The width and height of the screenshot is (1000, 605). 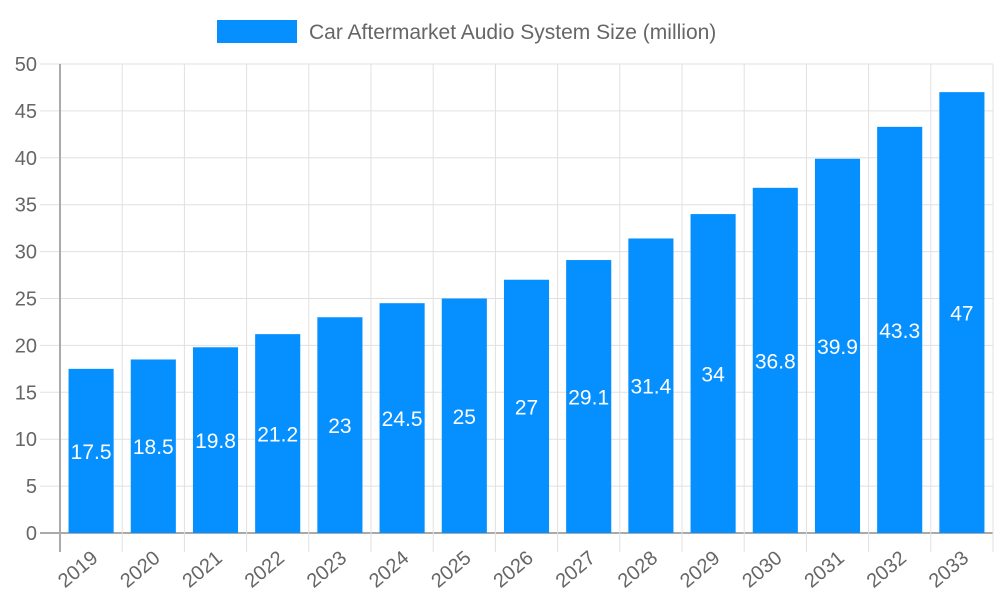 I want to click on data-label: 47, so click(x=961, y=314).